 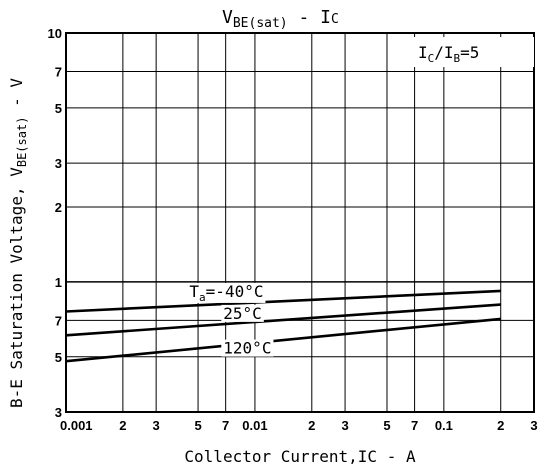 What do you see at coordinates (254, 425) in the screenshot?
I see `x-tick-label: 0.01` at bounding box center [254, 425].